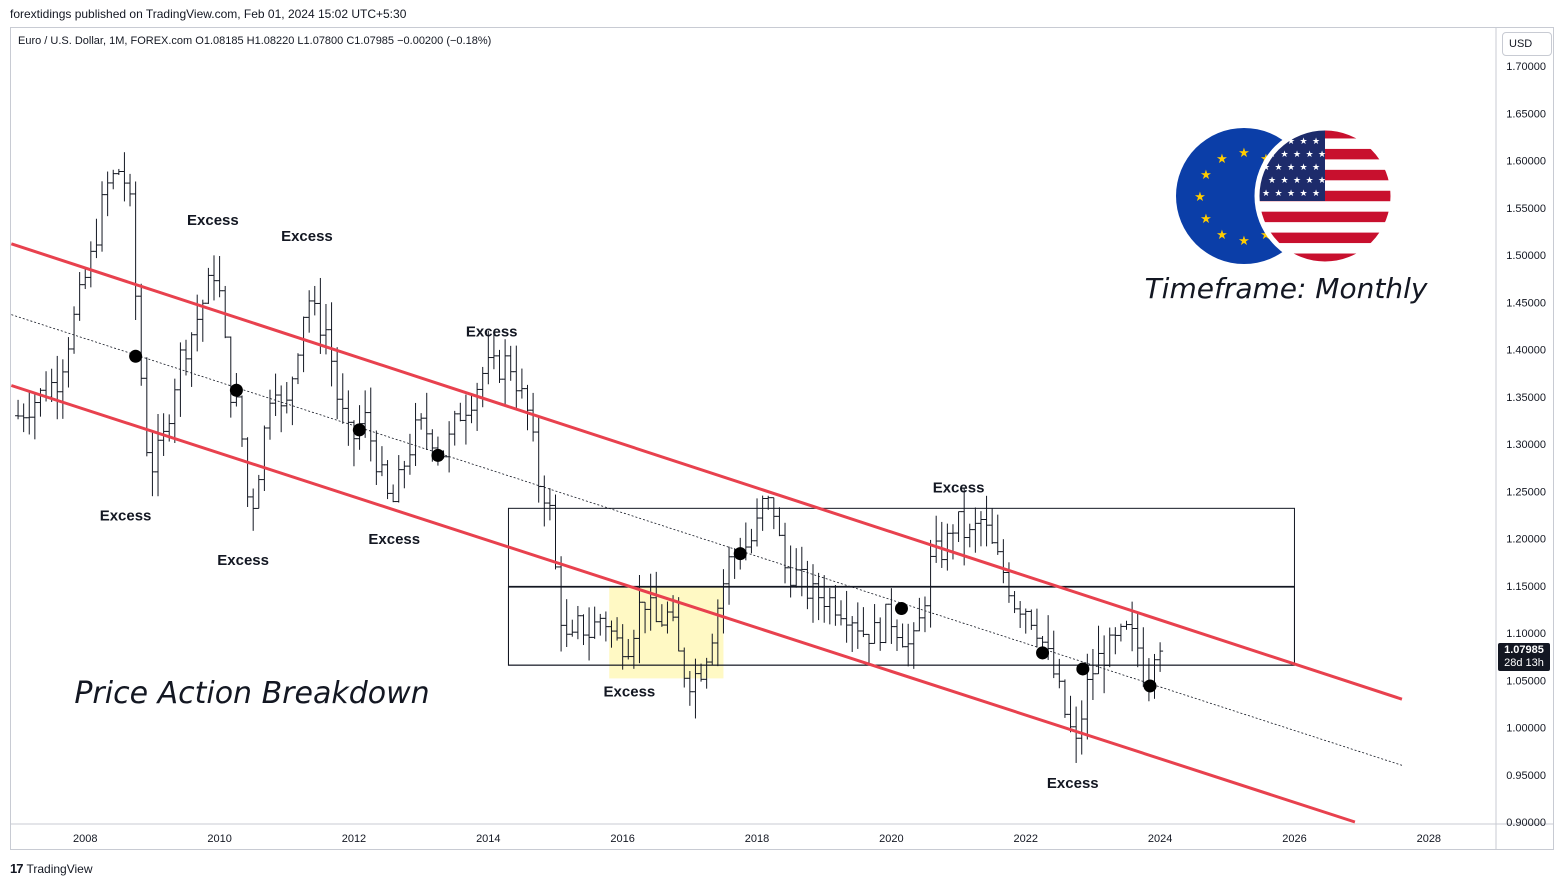 The image size is (1566, 886). I want to click on tradingview-logo: 17 TradingView, so click(51, 868).